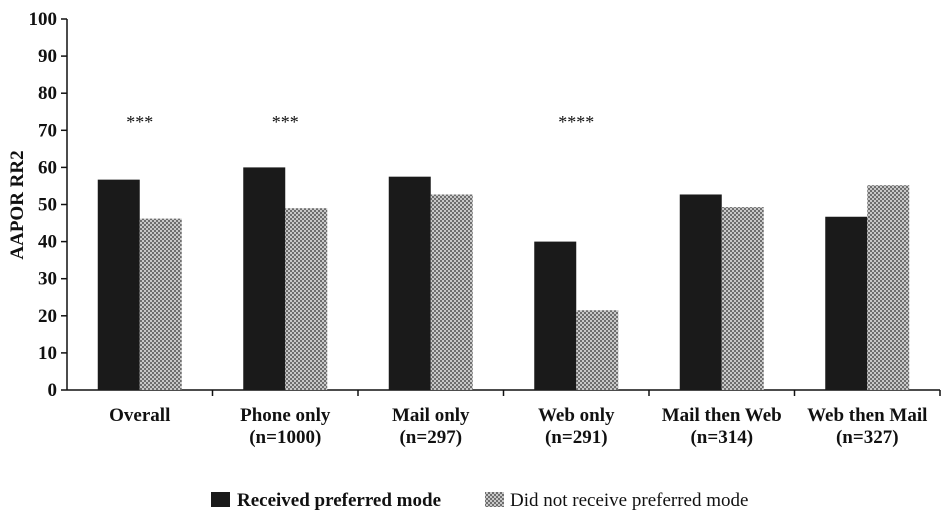 The image size is (947, 515). What do you see at coordinates (47, 279) in the screenshot?
I see `y-tick-label: 30` at bounding box center [47, 279].